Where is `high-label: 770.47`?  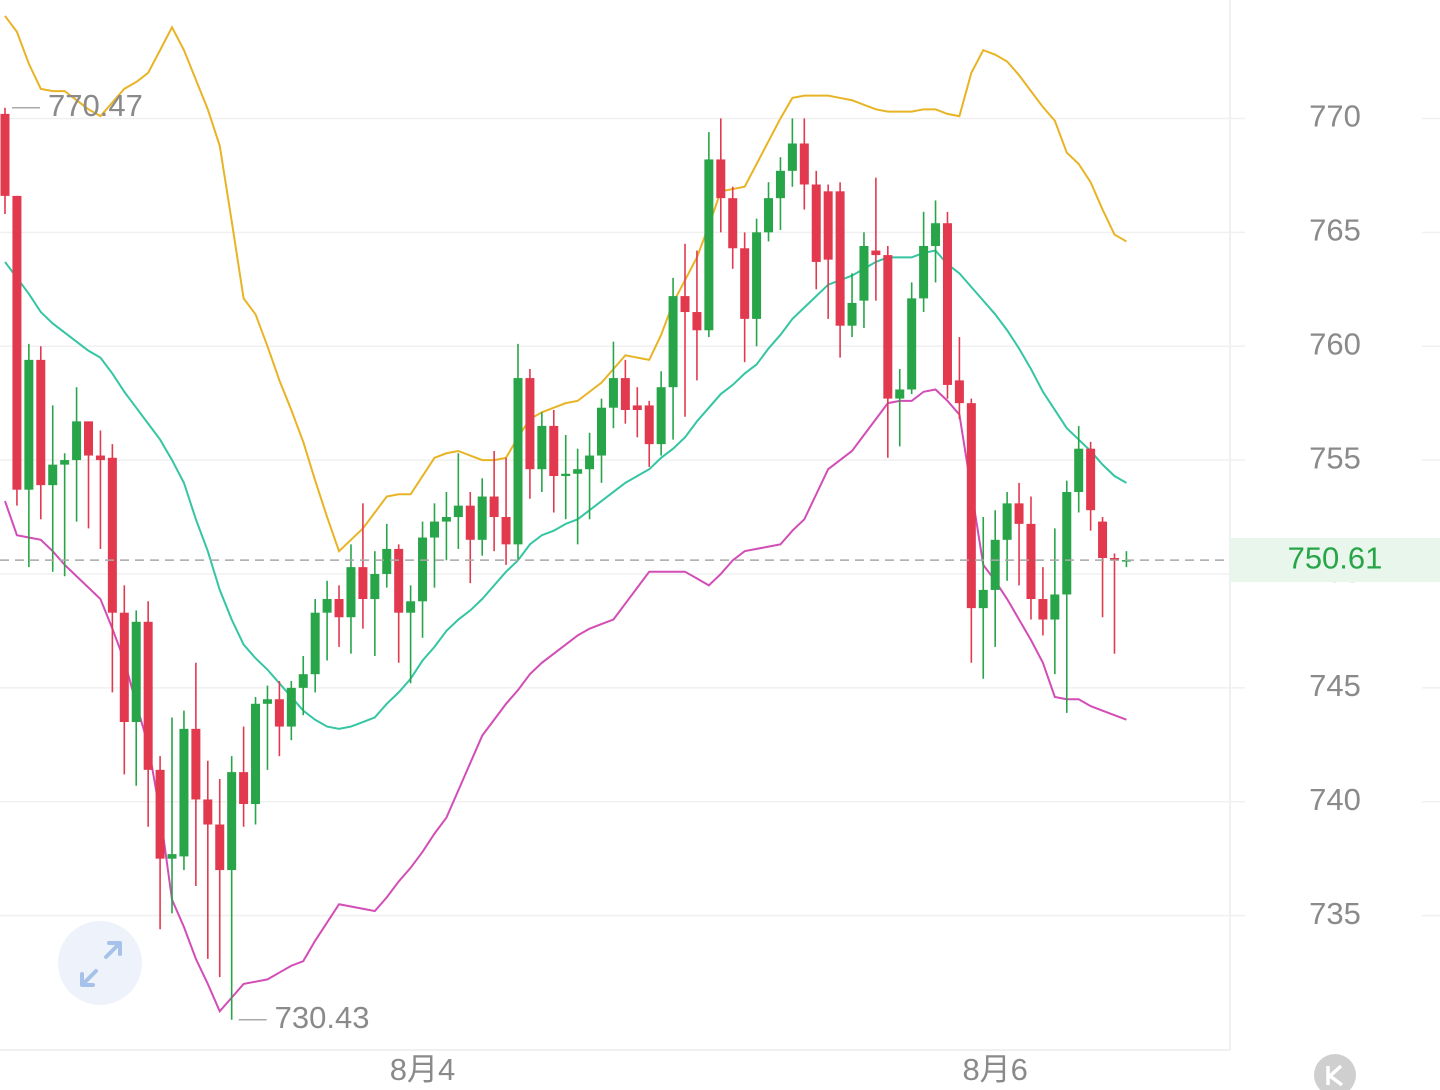
high-label: 770.47 is located at coordinates (95, 105).